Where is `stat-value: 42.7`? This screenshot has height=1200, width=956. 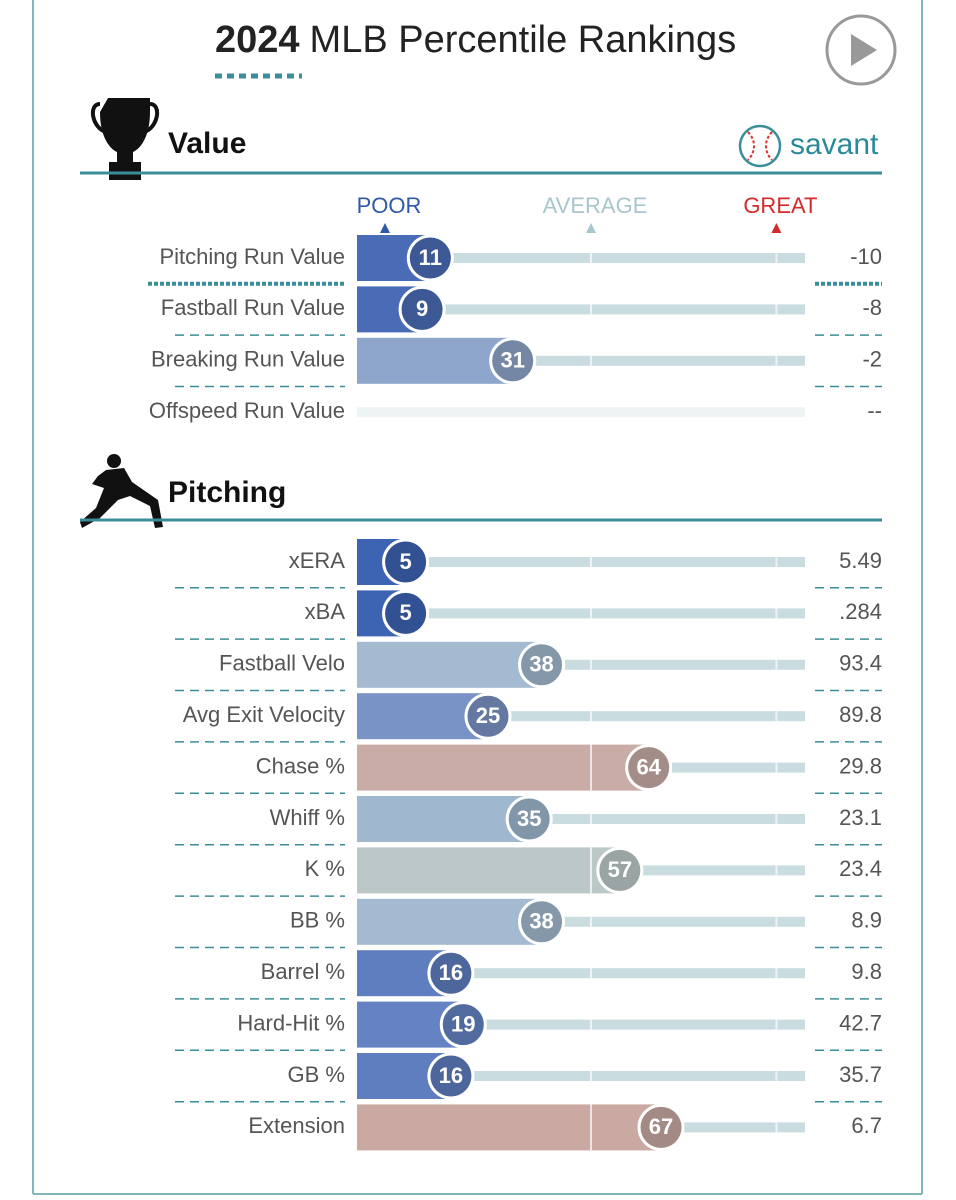 stat-value: 42.7 is located at coordinates (860, 1022).